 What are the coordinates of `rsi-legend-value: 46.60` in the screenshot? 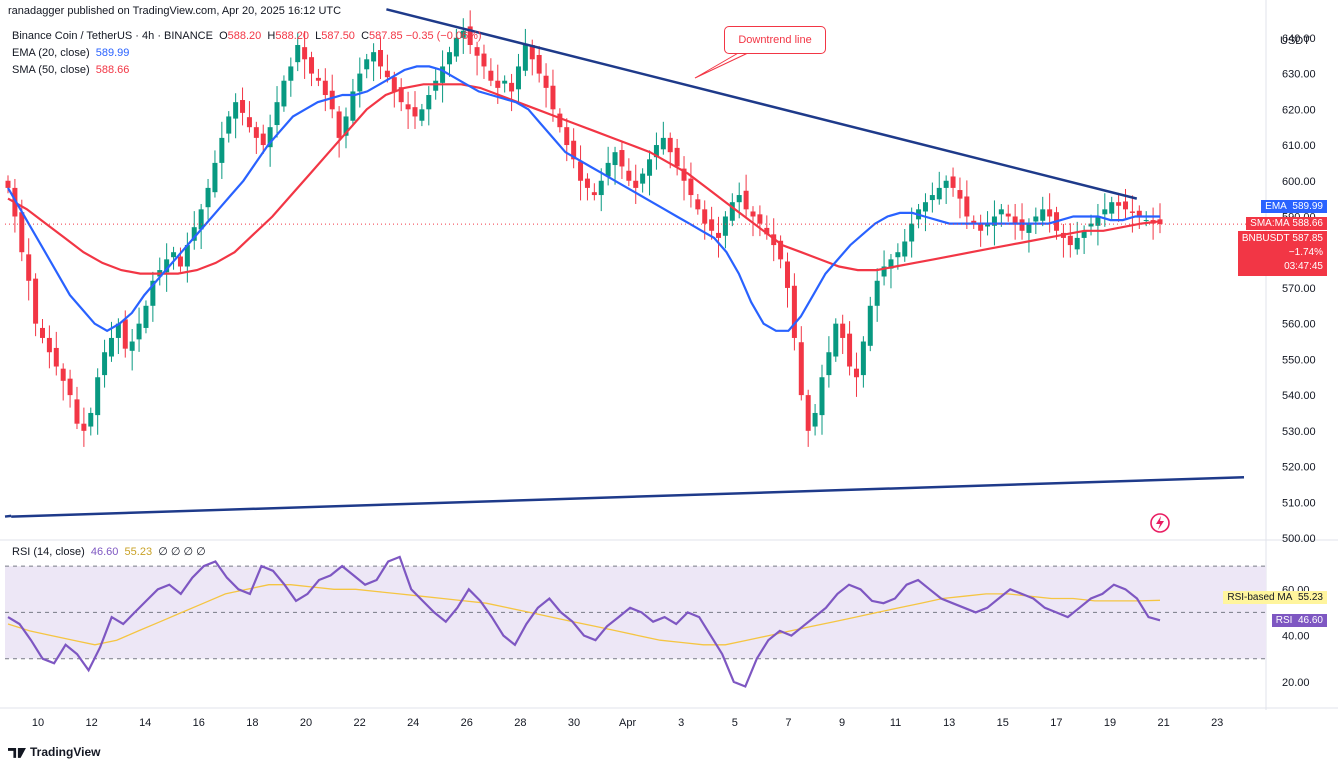 It's located at (104, 552).